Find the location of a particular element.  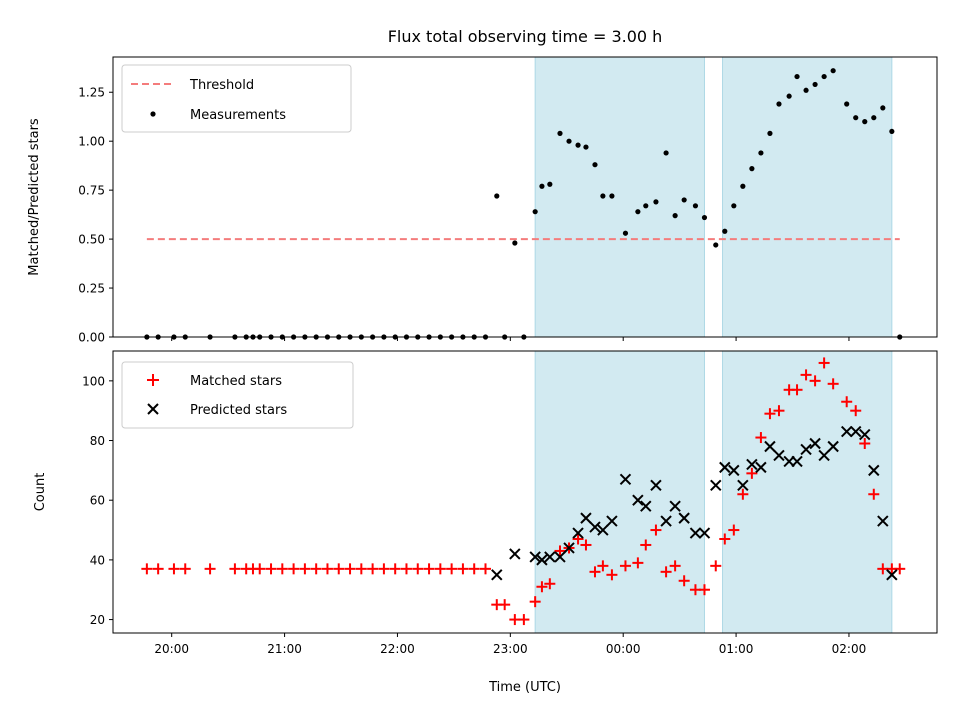

y-tick-label: 40 is located at coordinates (97, 560).